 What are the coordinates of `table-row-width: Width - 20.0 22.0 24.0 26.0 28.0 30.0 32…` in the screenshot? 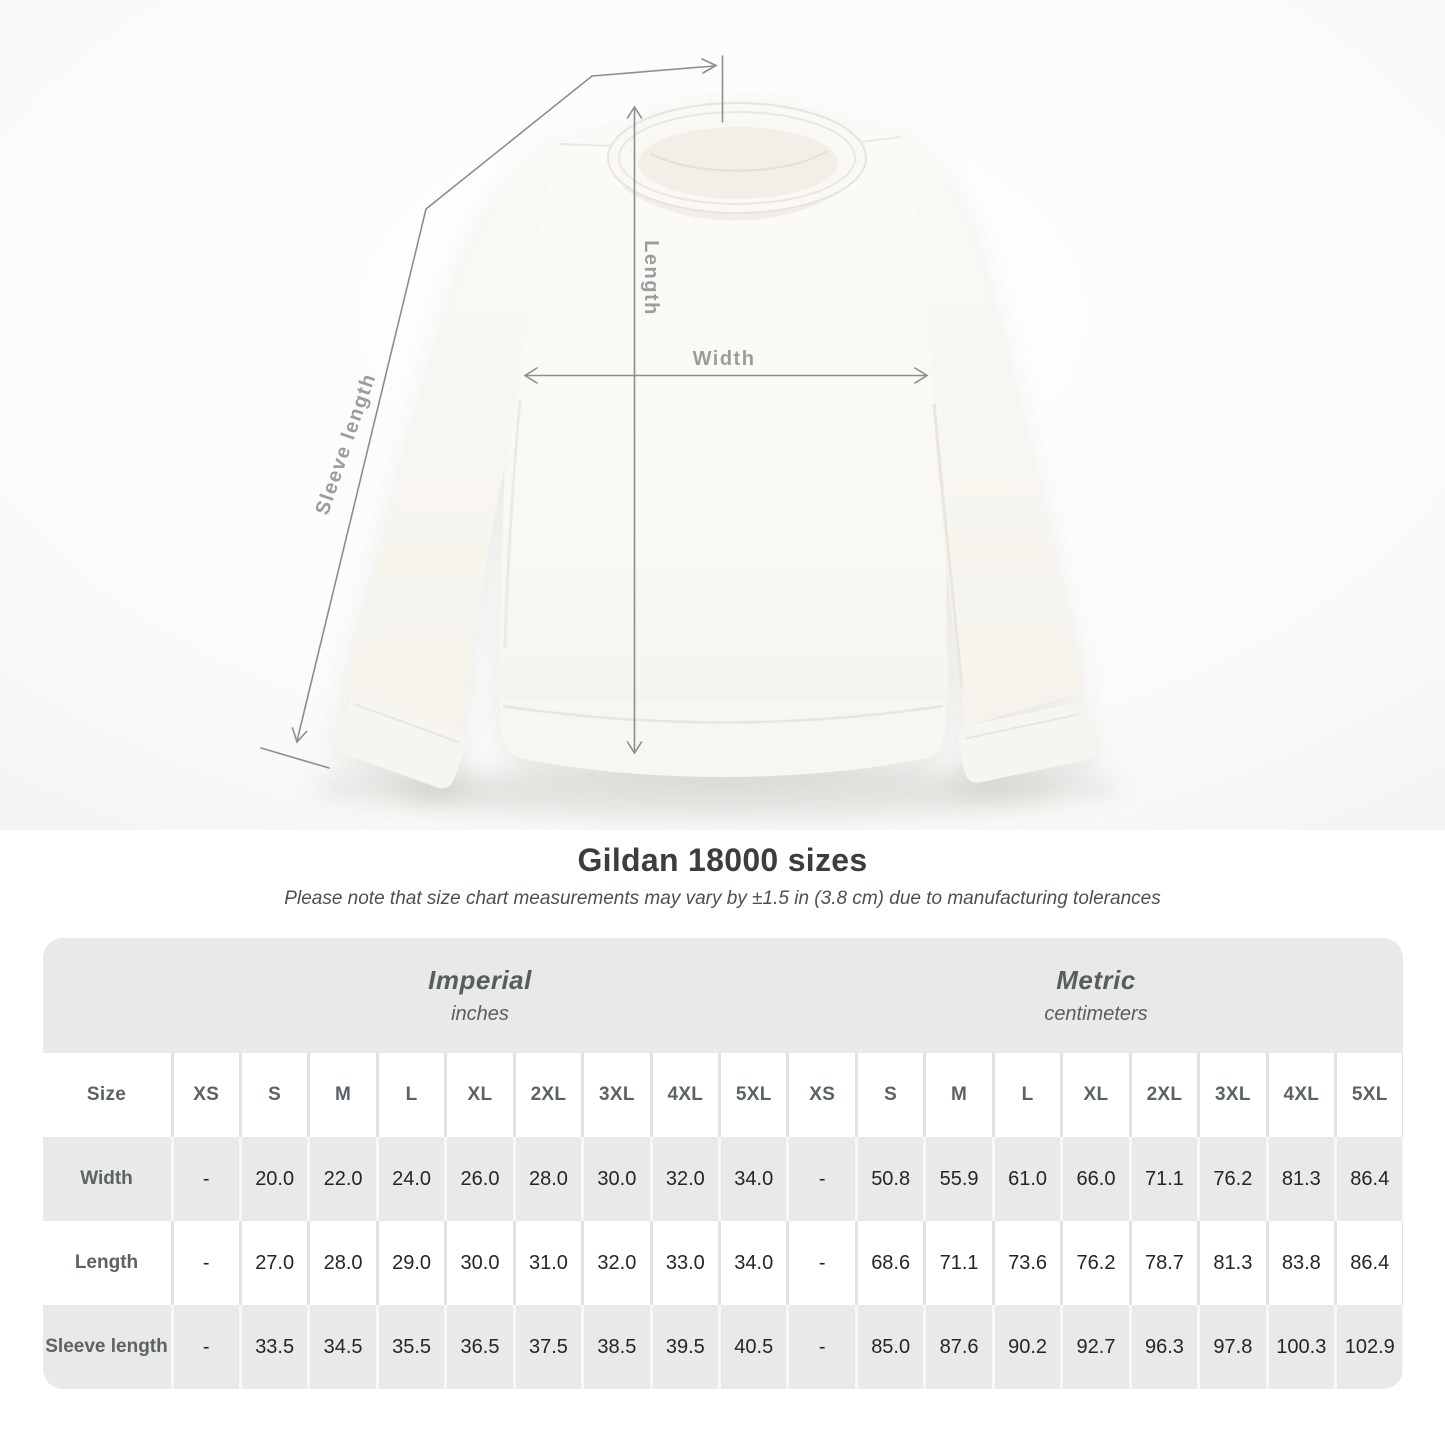 It's located at (722, 1179).